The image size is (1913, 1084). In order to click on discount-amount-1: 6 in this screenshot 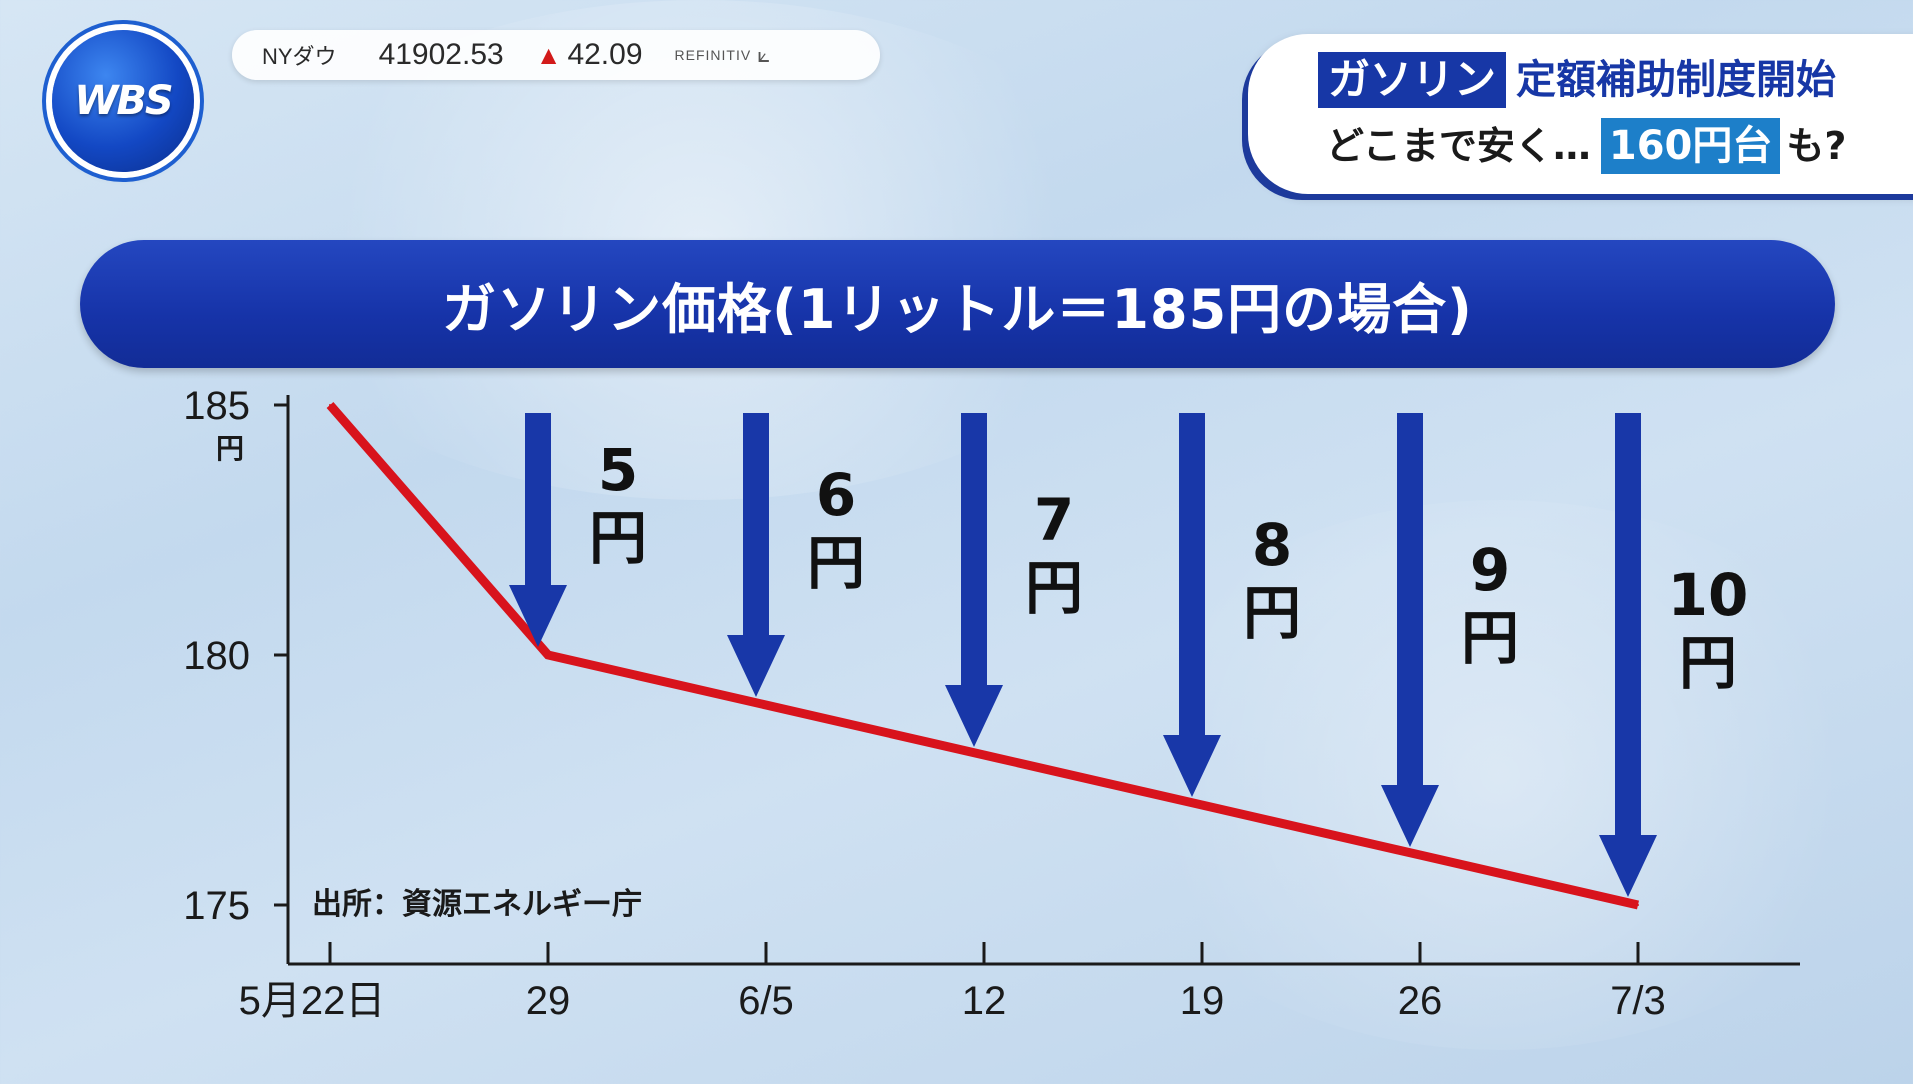, I will do `click(836, 495)`.